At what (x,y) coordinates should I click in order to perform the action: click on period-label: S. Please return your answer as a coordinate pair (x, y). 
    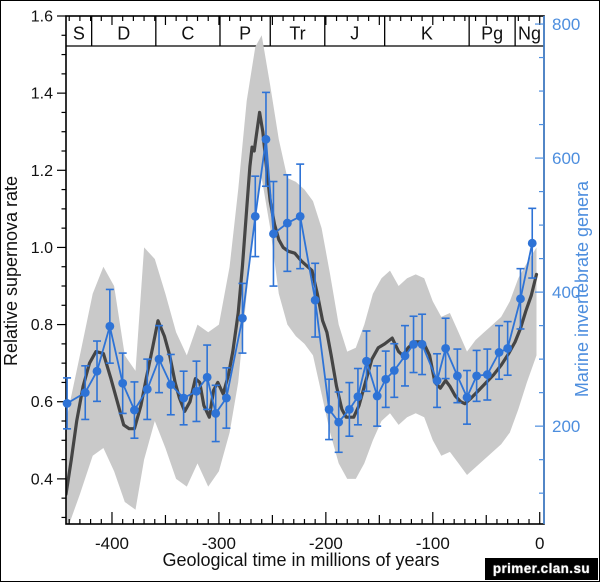
    Looking at the image, I should click on (79, 34).